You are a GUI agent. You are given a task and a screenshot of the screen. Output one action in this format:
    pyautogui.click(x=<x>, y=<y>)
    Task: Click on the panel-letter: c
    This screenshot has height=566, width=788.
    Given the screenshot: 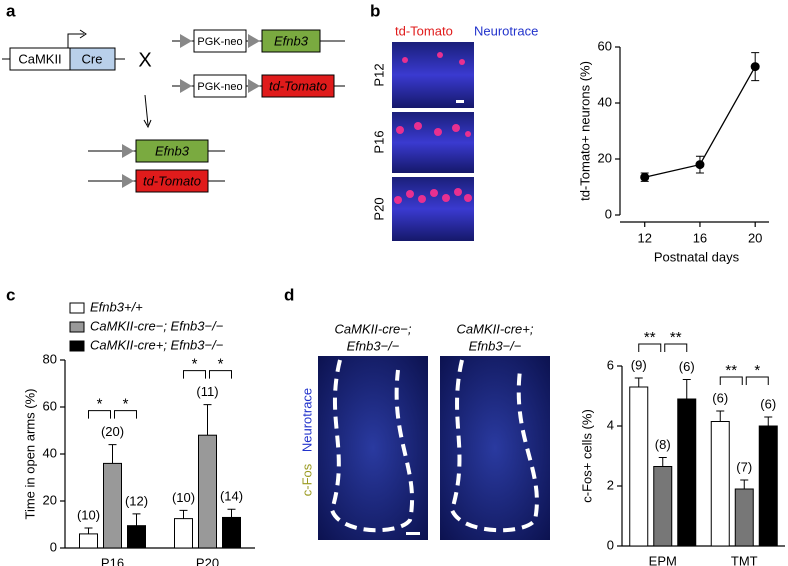 What is the action you would take?
    pyautogui.click(x=10, y=294)
    